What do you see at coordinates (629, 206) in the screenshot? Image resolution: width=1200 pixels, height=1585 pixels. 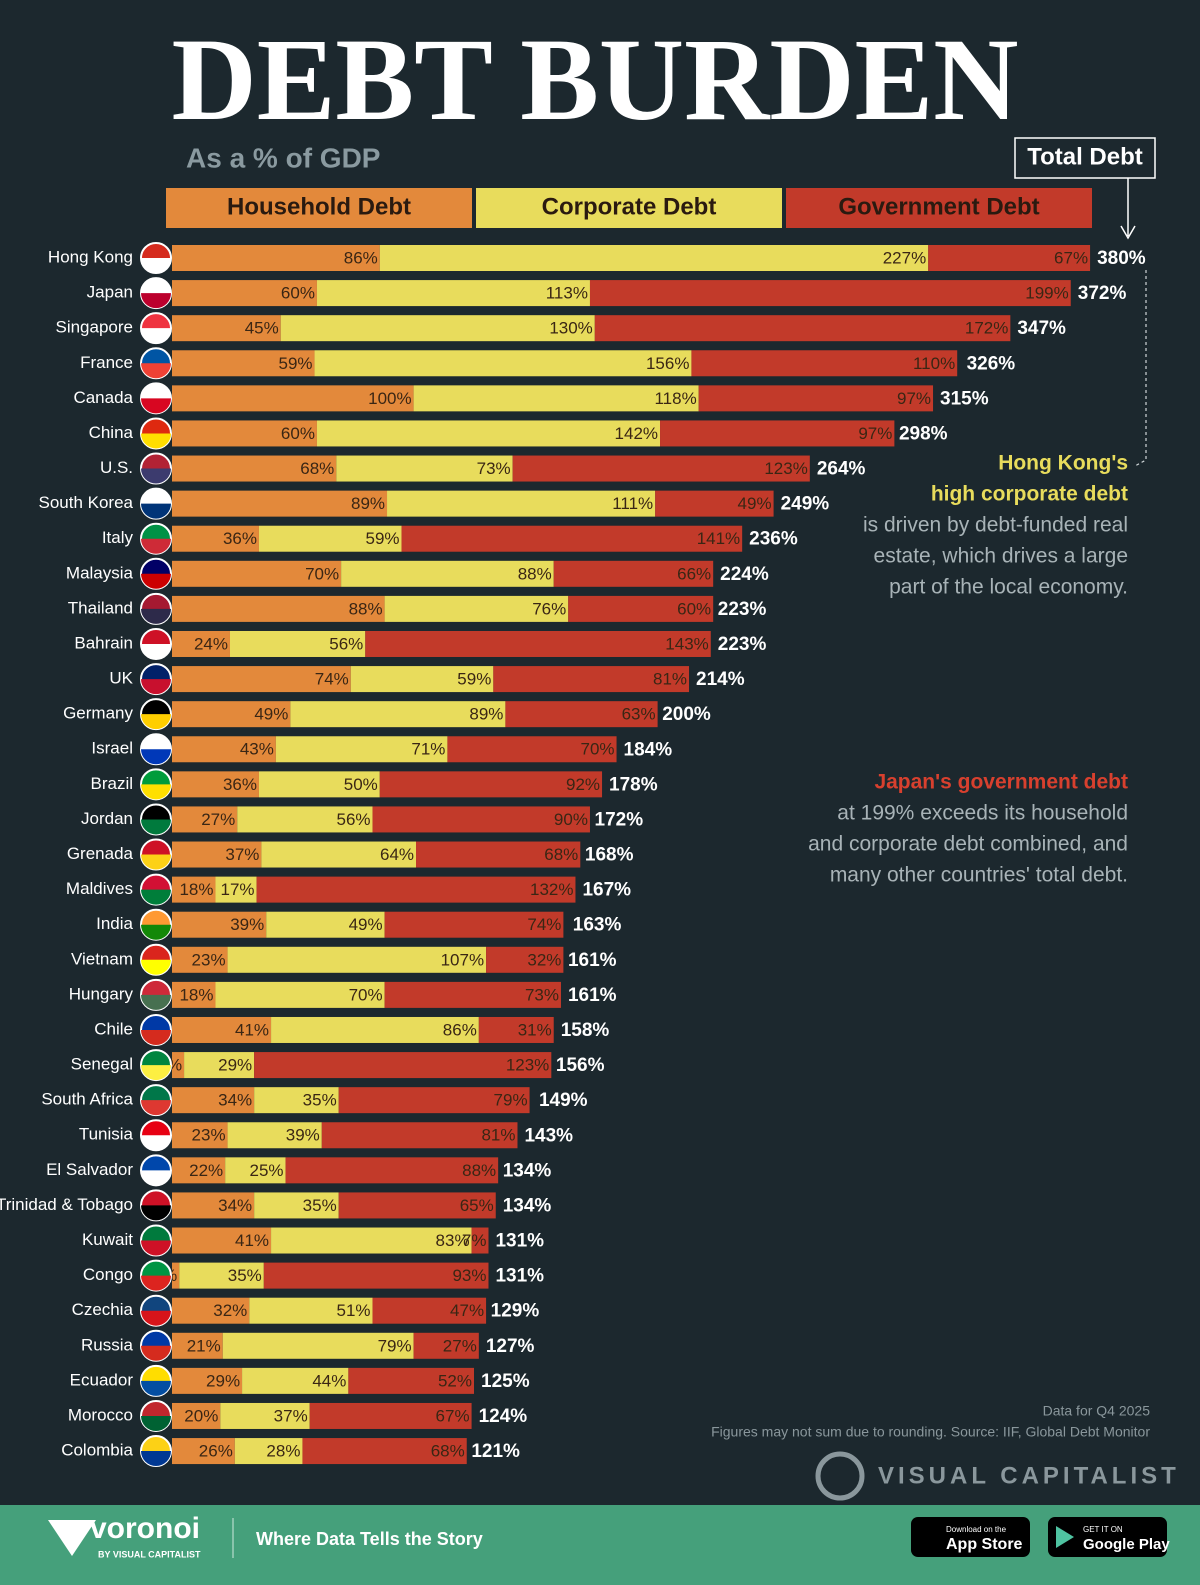 I see `legend-label: Corporate Debt` at bounding box center [629, 206].